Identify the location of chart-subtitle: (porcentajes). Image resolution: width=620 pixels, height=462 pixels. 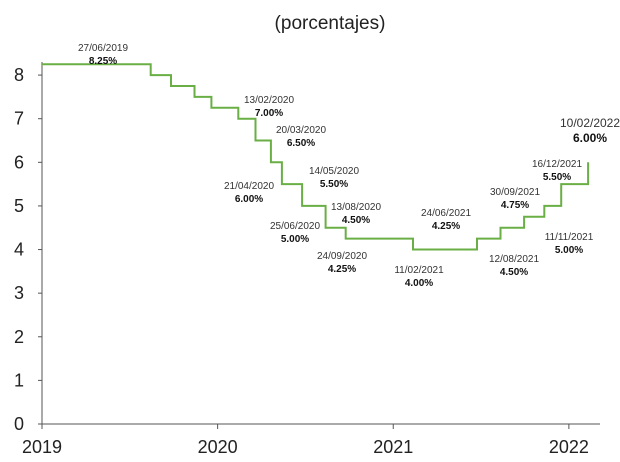
(330, 23).